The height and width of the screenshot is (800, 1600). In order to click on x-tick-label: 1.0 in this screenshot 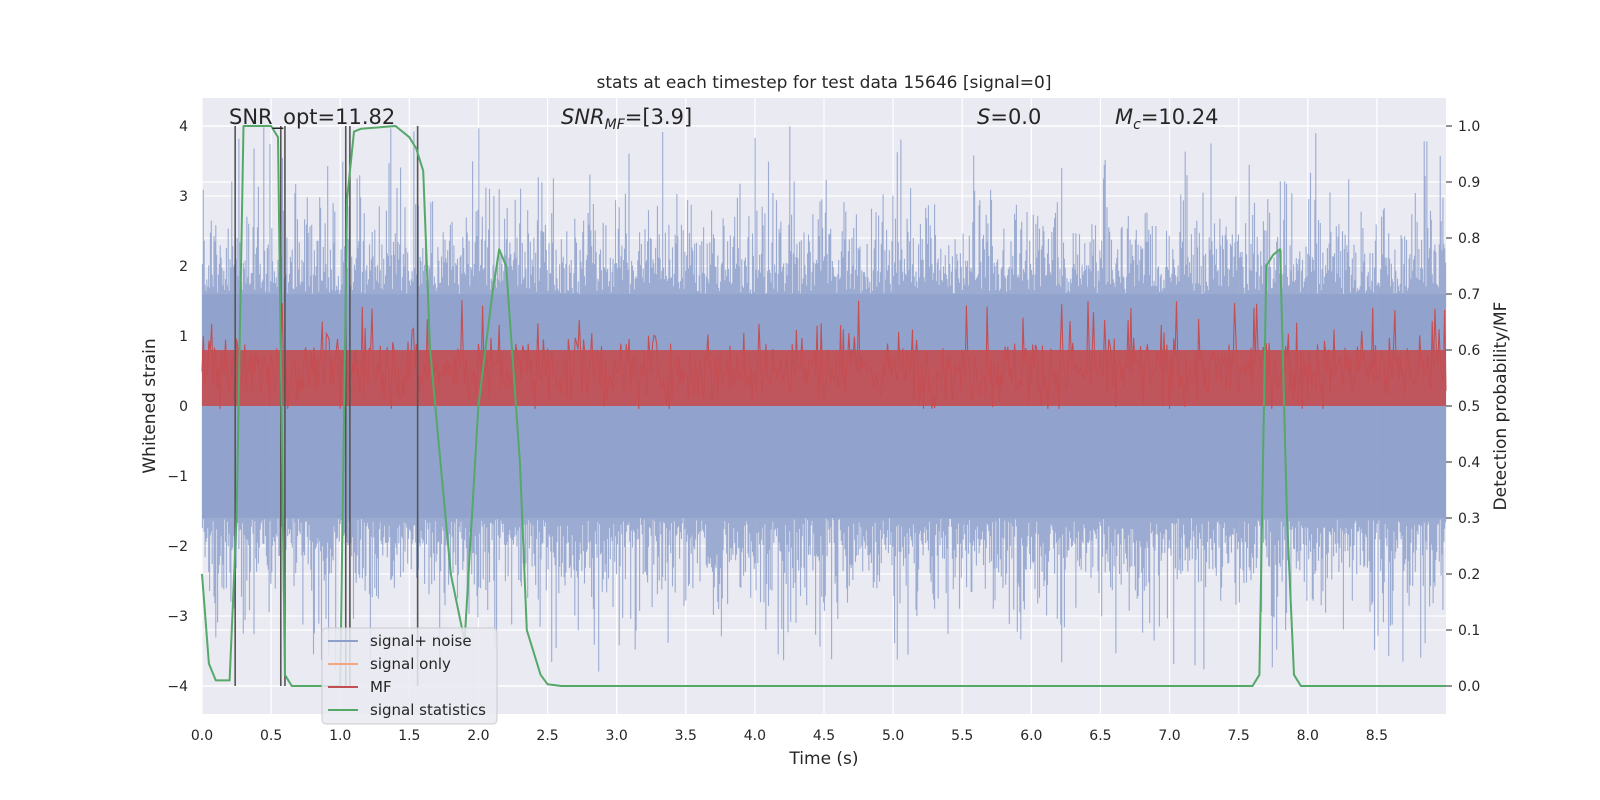, I will do `click(340, 736)`.